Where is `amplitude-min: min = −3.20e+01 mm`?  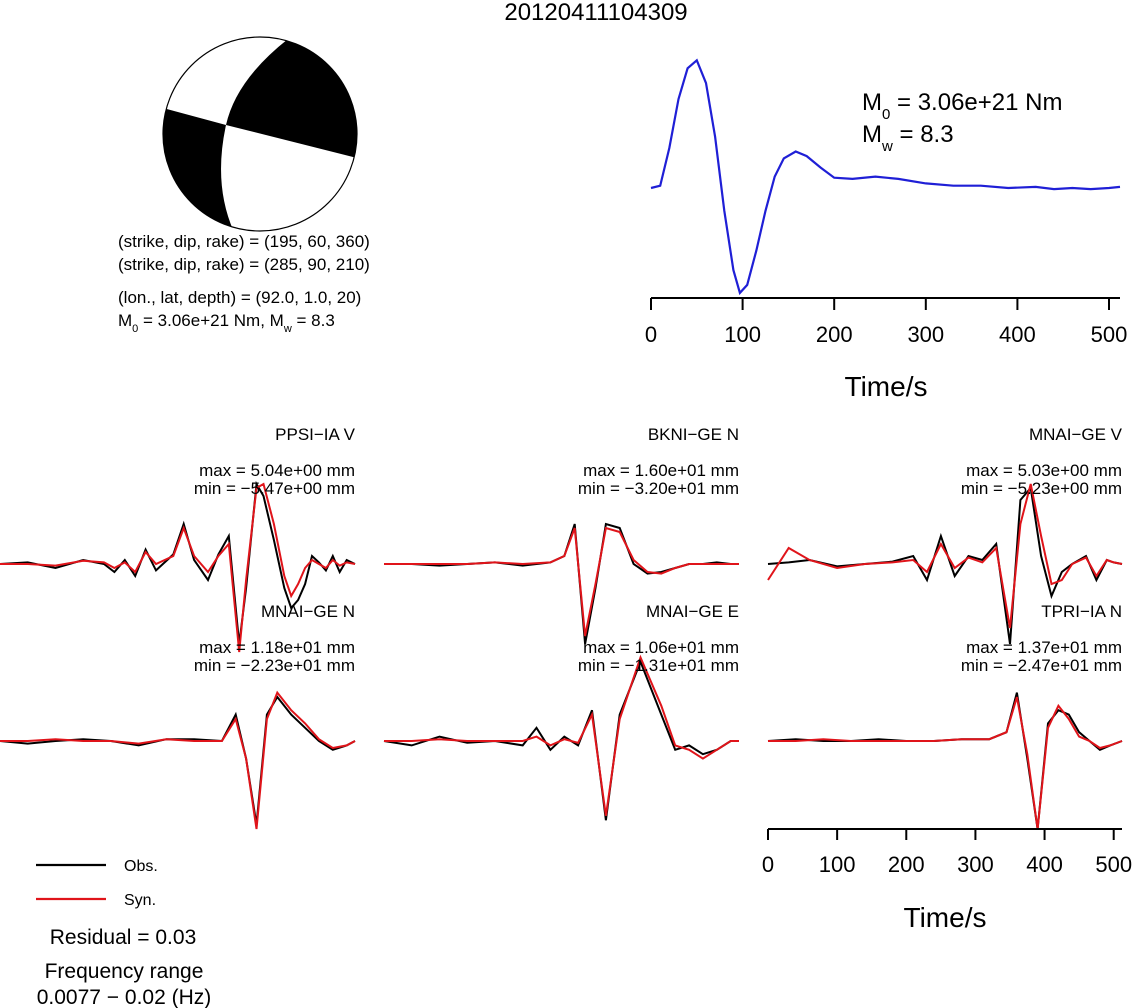 amplitude-min: min = −3.20e+01 mm is located at coordinates (658, 488).